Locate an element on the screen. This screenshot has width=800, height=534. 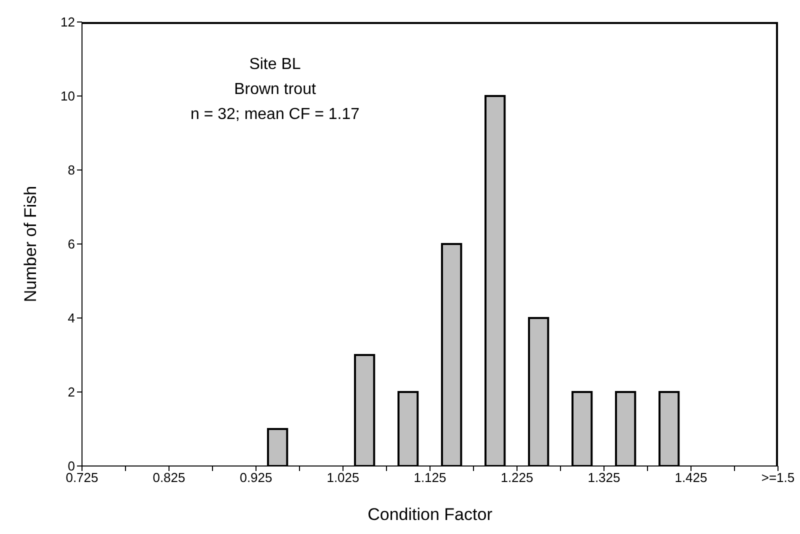
annotation: Site BL Brown trout n = 32; mean CF = 1.17 is located at coordinates (275, 90).